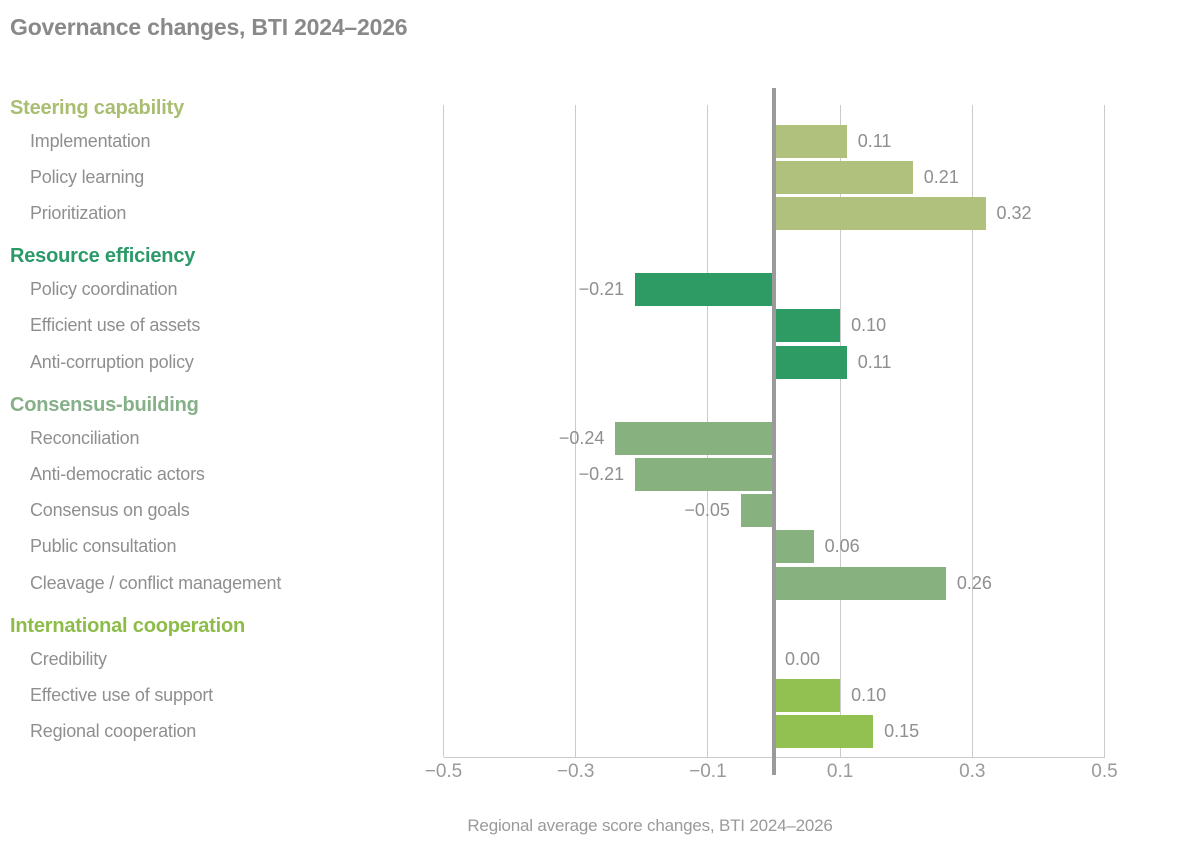 This screenshot has width=1185, height=850. I want to click on gridline-0.3, so click(972, 431).